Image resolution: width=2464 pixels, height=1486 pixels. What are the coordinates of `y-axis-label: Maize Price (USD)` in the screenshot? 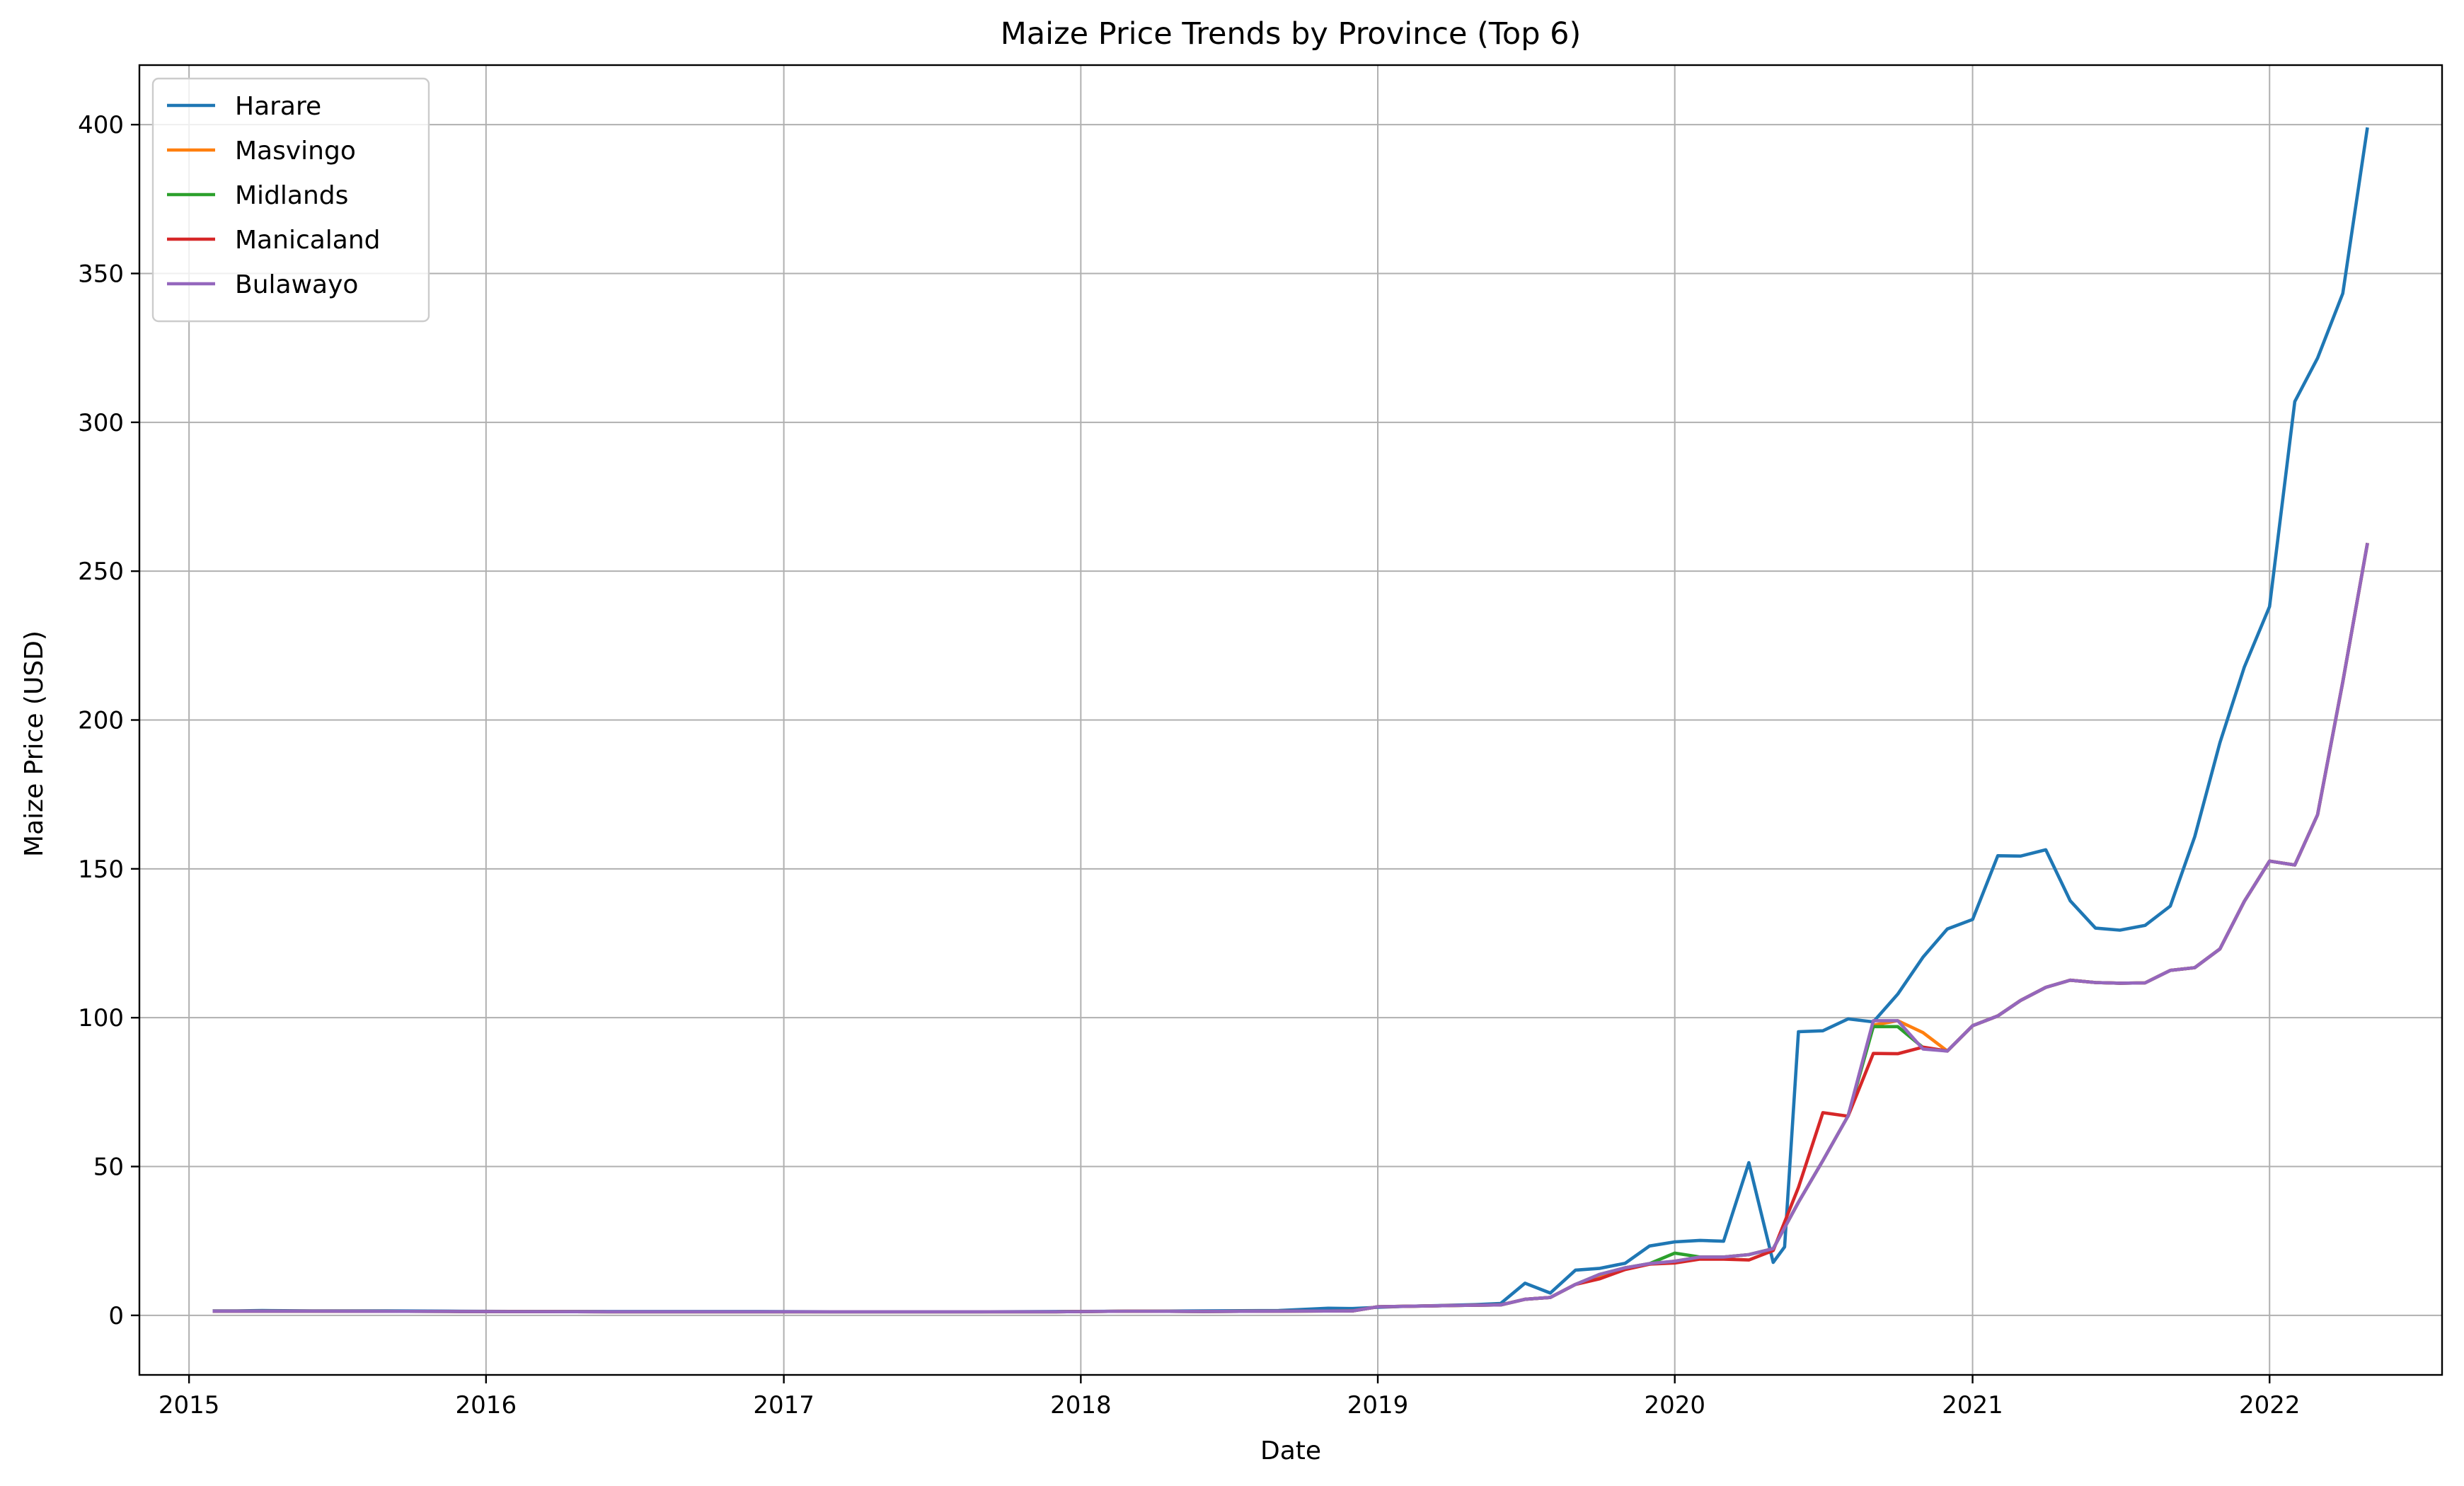 It's located at (34, 743).